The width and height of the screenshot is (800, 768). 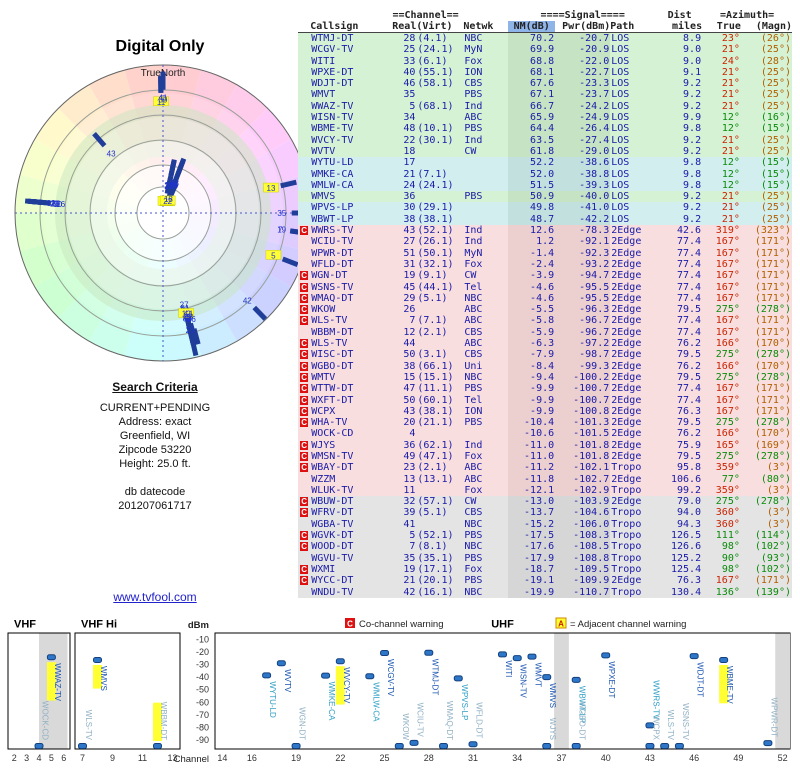 What do you see at coordinates (326, 675) in the screenshot?
I see `station-marker-wmke-ca` at bounding box center [326, 675].